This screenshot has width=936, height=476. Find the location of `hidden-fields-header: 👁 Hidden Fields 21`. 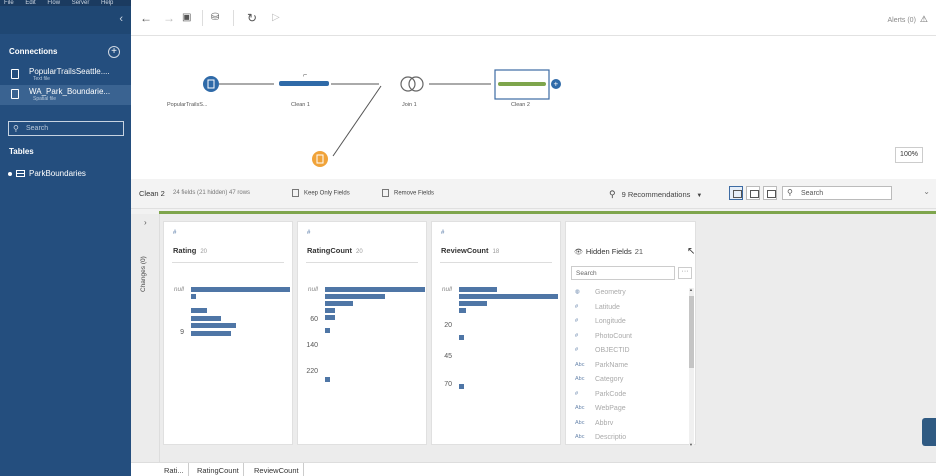

hidden-fields-header: 👁 Hidden Fields 21 is located at coordinates (608, 251).